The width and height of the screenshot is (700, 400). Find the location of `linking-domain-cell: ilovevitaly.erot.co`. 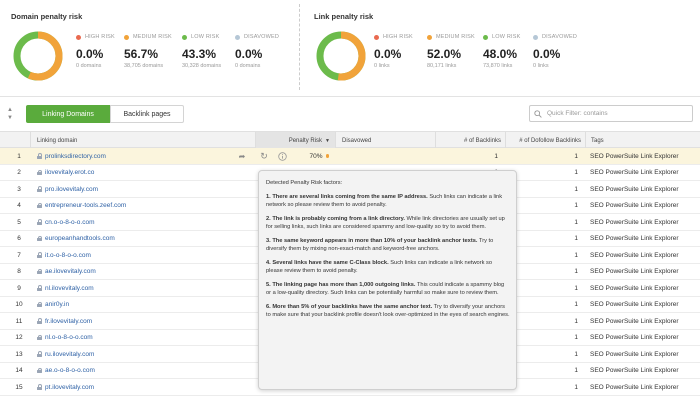

linking-domain-cell: ilovevitaly.erot.co is located at coordinates (137, 173).